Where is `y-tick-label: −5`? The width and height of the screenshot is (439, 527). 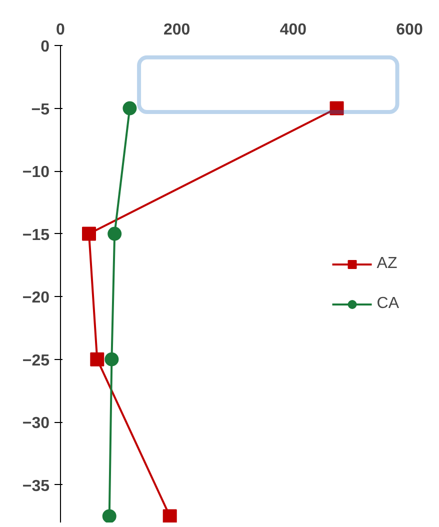
y-tick-label: −5 is located at coordinates (40, 109).